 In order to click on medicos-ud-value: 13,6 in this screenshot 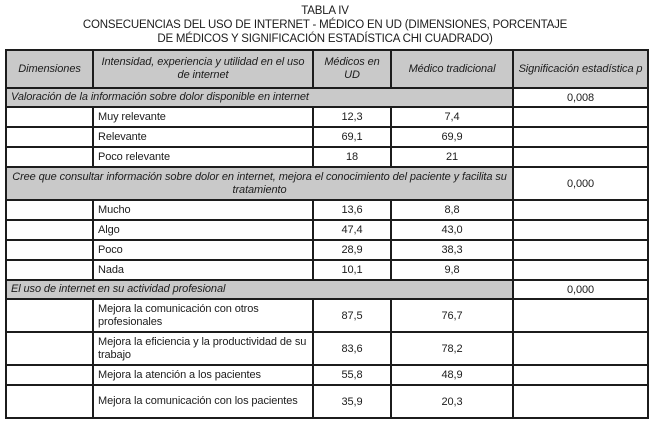, I will do `click(352, 210)`.